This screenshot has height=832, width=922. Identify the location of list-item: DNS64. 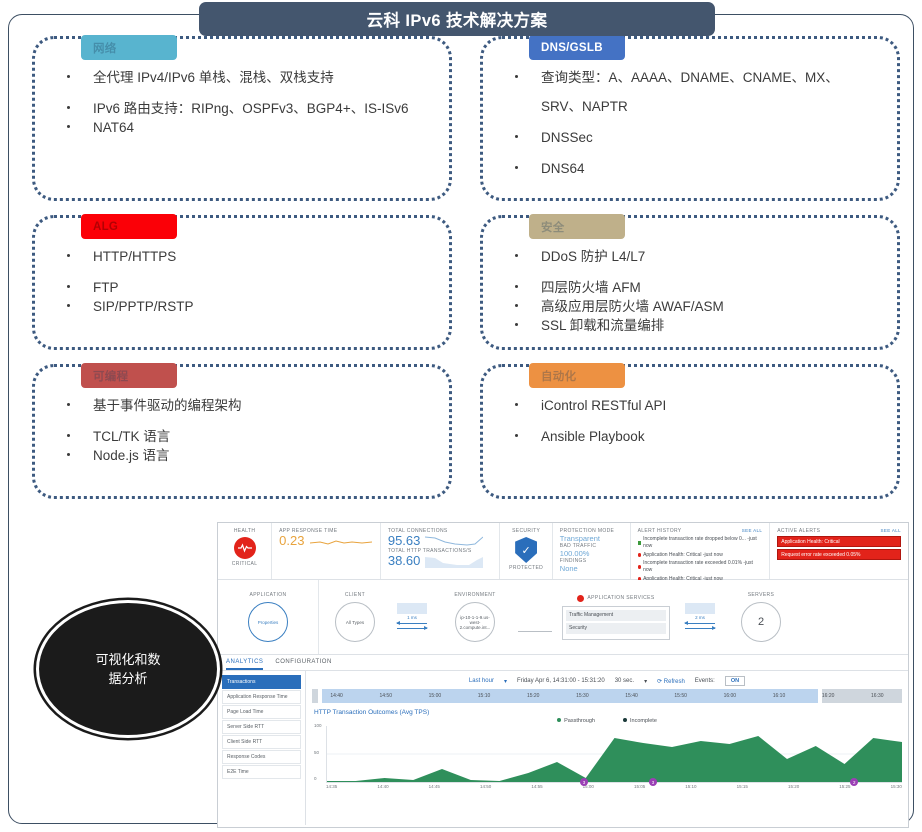
(690, 168).